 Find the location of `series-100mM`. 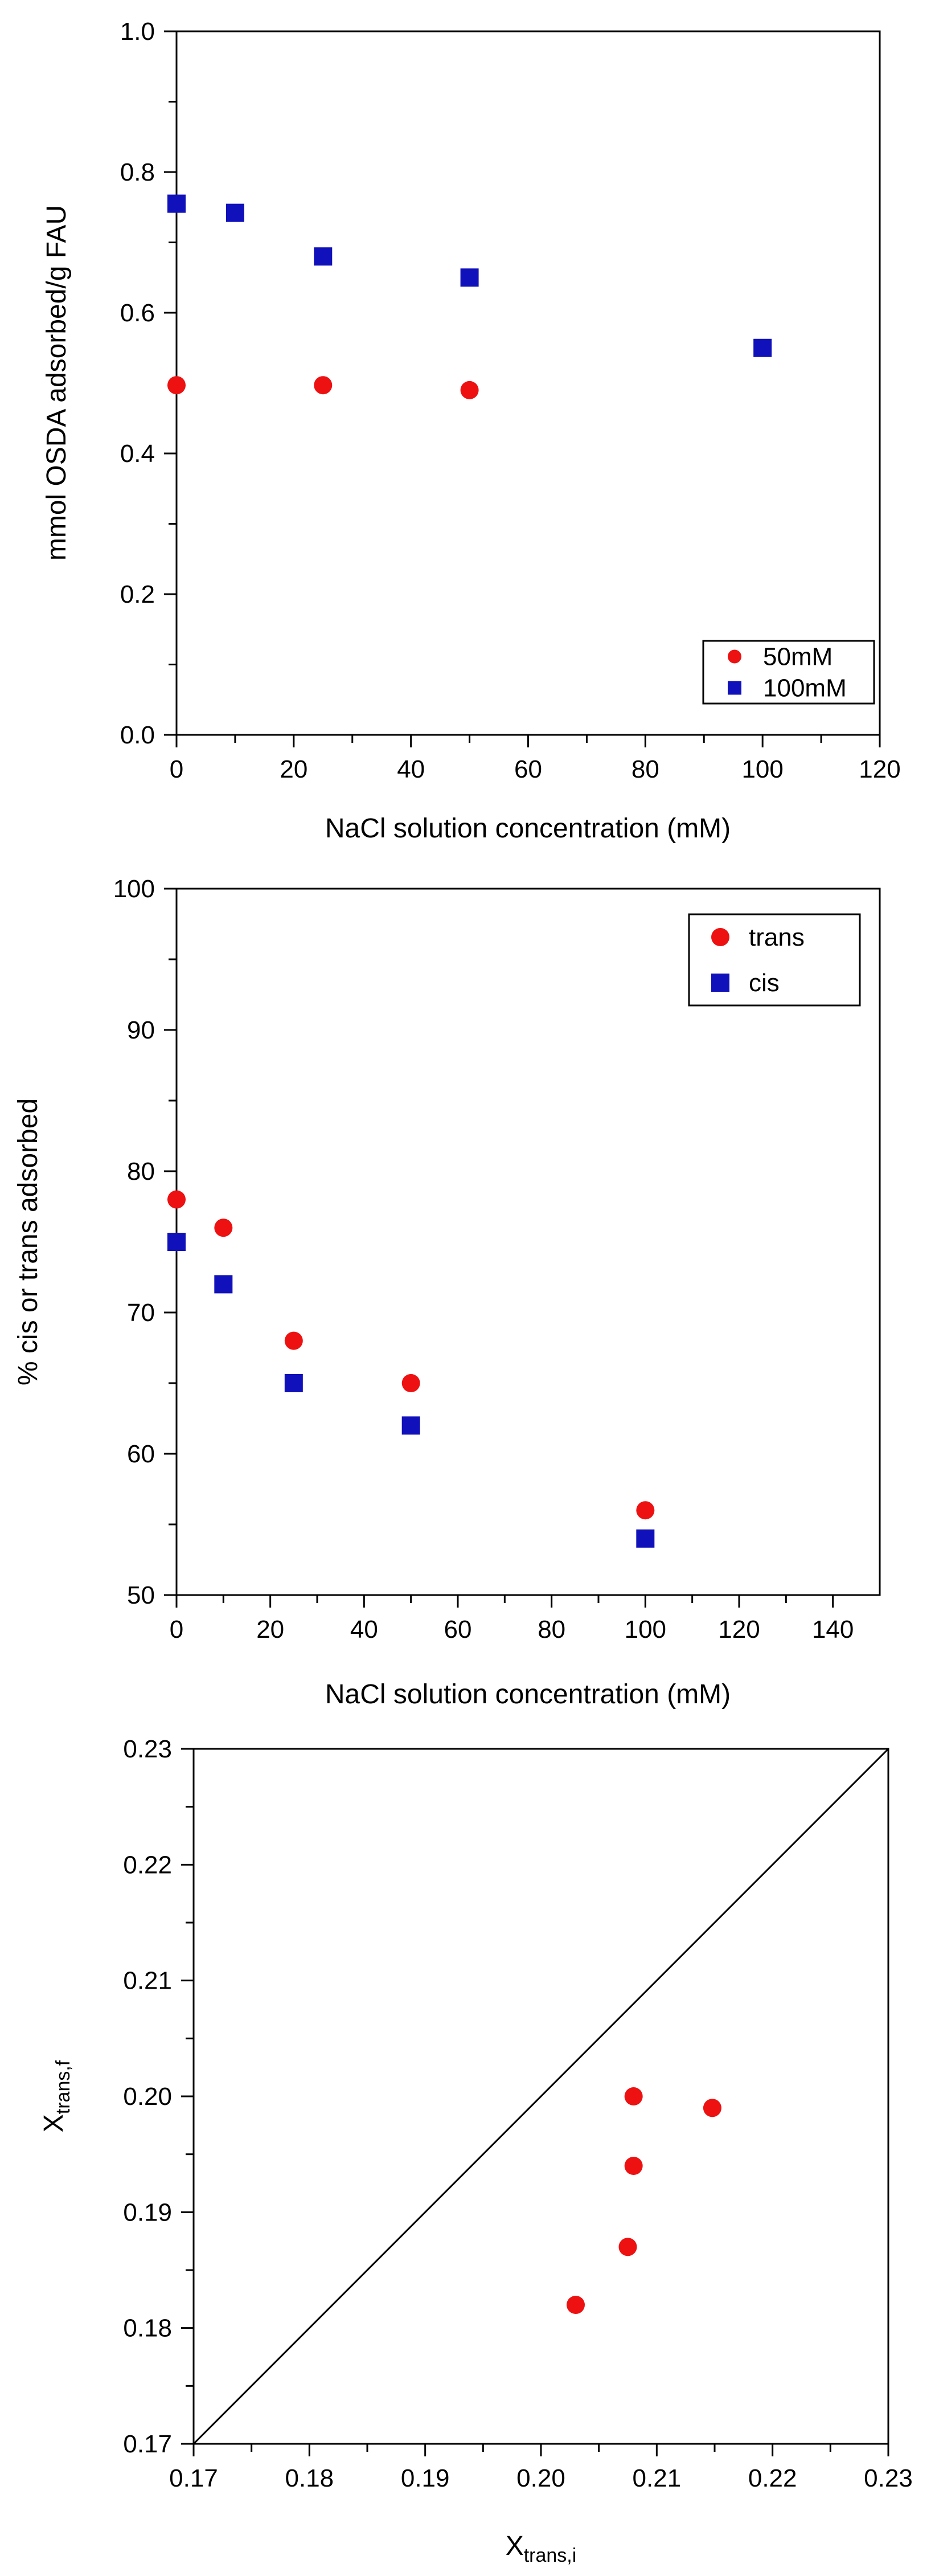

series-100mM is located at coordinates (469, 275).